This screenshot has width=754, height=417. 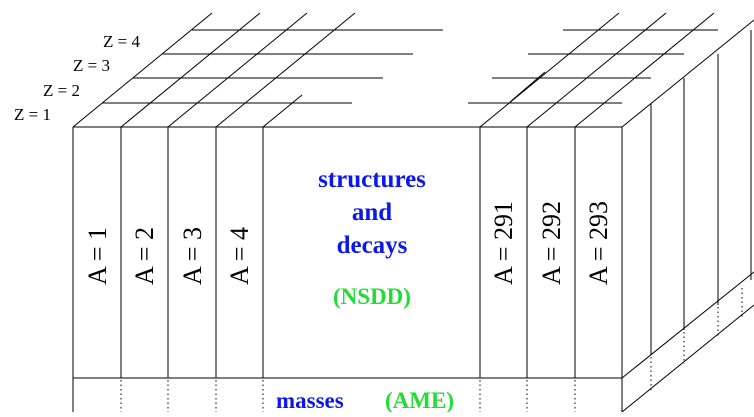 I want to click on column-label-a3: A = 3, so click(x=192, y=256).